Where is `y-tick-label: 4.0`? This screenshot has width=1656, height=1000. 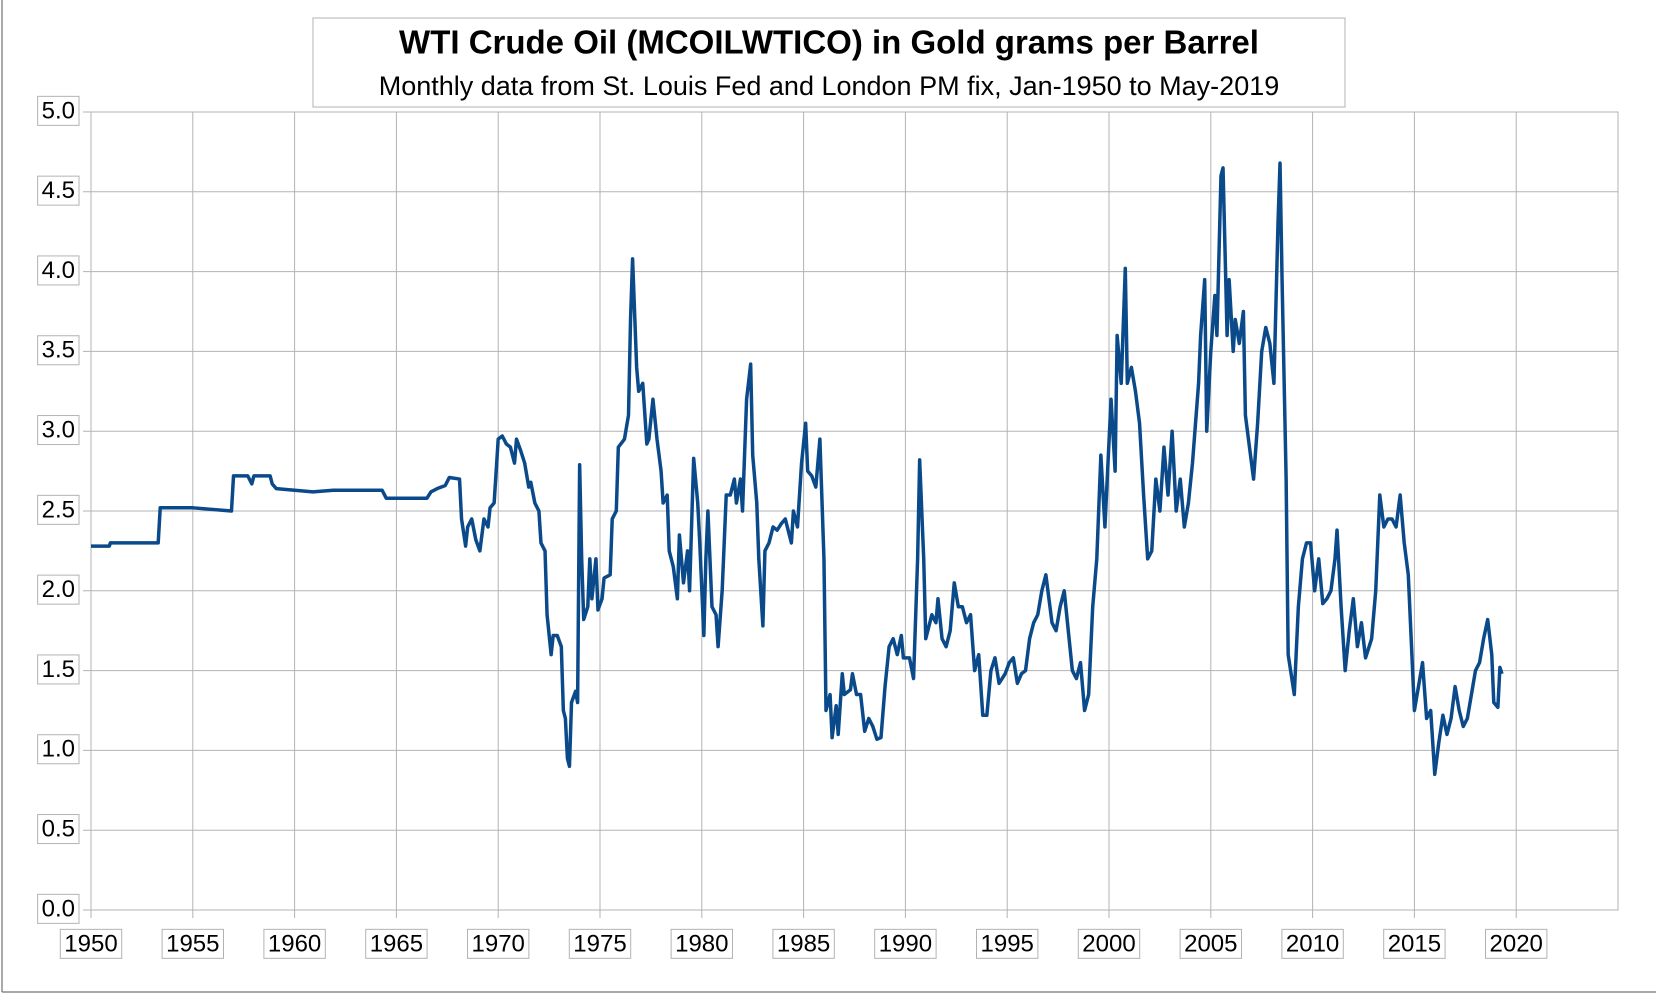 y-tick-label: 4.0 is located at coordinates (58, 270).